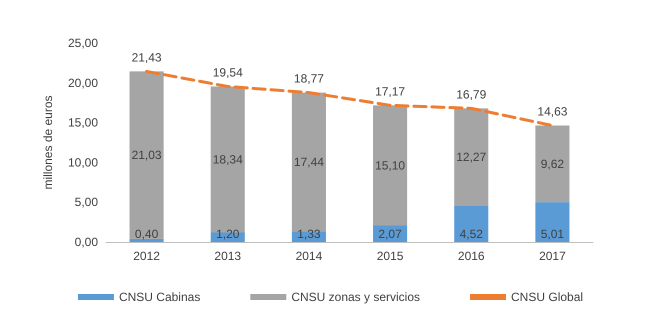  I want to click on data-label: 18,77, so click(309, 79).